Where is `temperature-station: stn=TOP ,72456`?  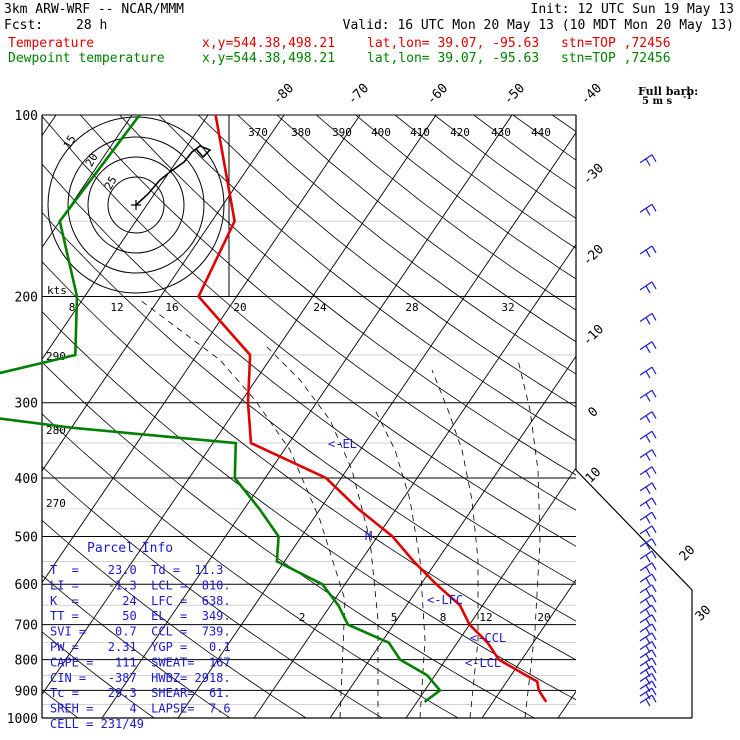 temperature-station: stn=TOP ,72456 is located at coordinates (616, 43).